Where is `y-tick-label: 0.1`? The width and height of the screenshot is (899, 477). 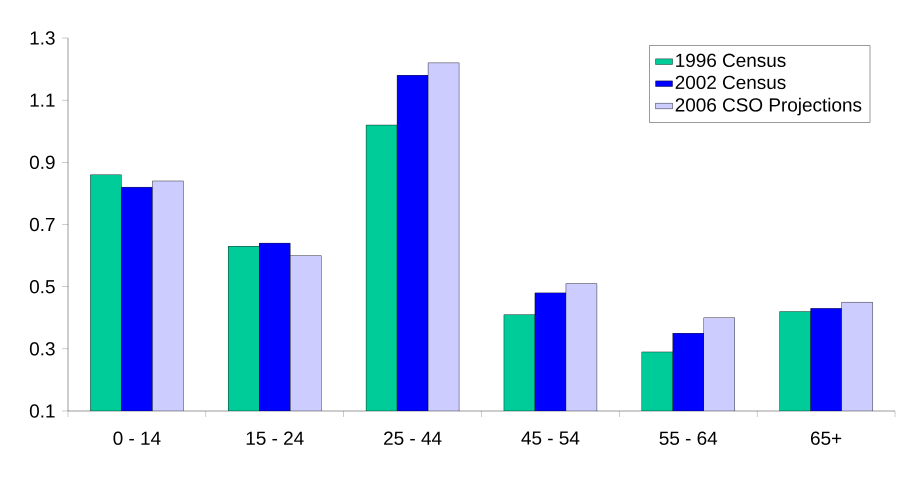 y-tick-label: 0.1 is located at coordinates (42, 411).